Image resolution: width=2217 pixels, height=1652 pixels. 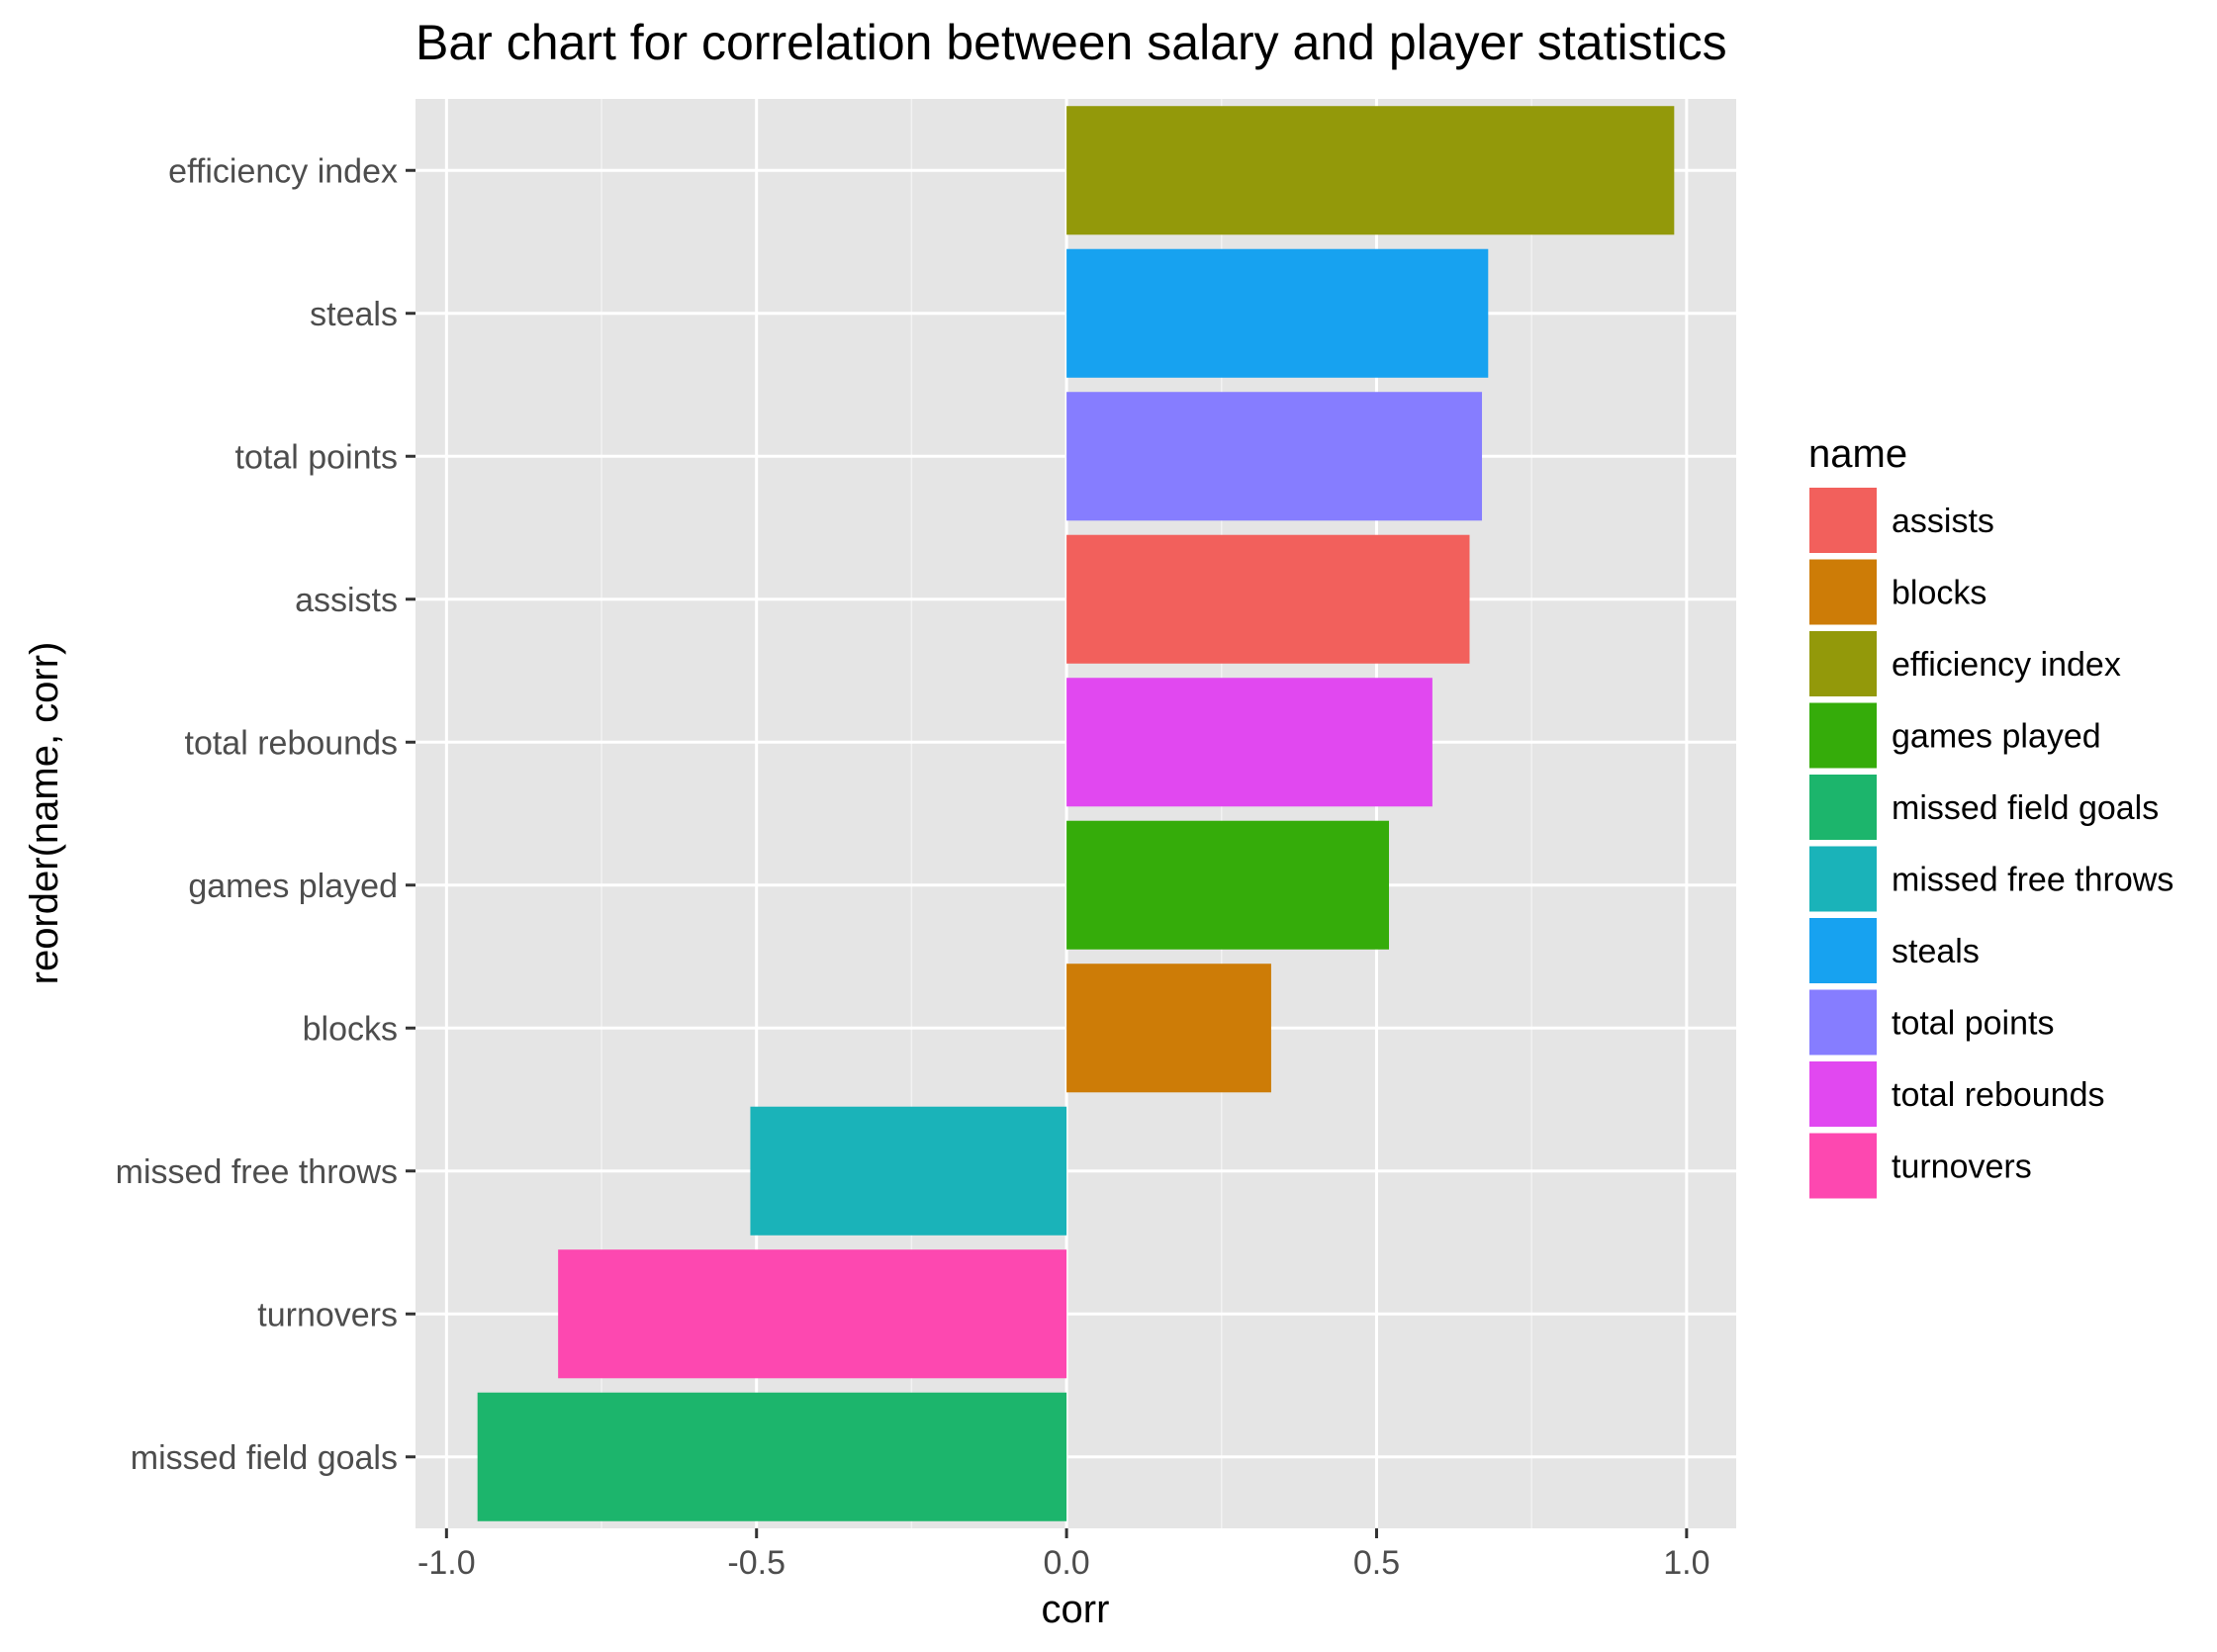 What do you see at coordinates (1843, 735) in the screenshot?
I see `legend-key-games-played` at bounding box center [1843, 735].